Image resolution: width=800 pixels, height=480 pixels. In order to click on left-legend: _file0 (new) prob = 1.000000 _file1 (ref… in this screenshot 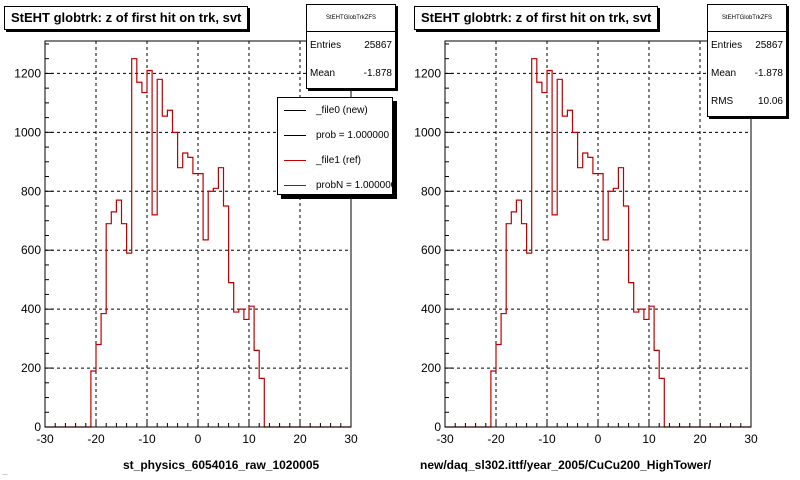, I will do `click(335, 146)`.